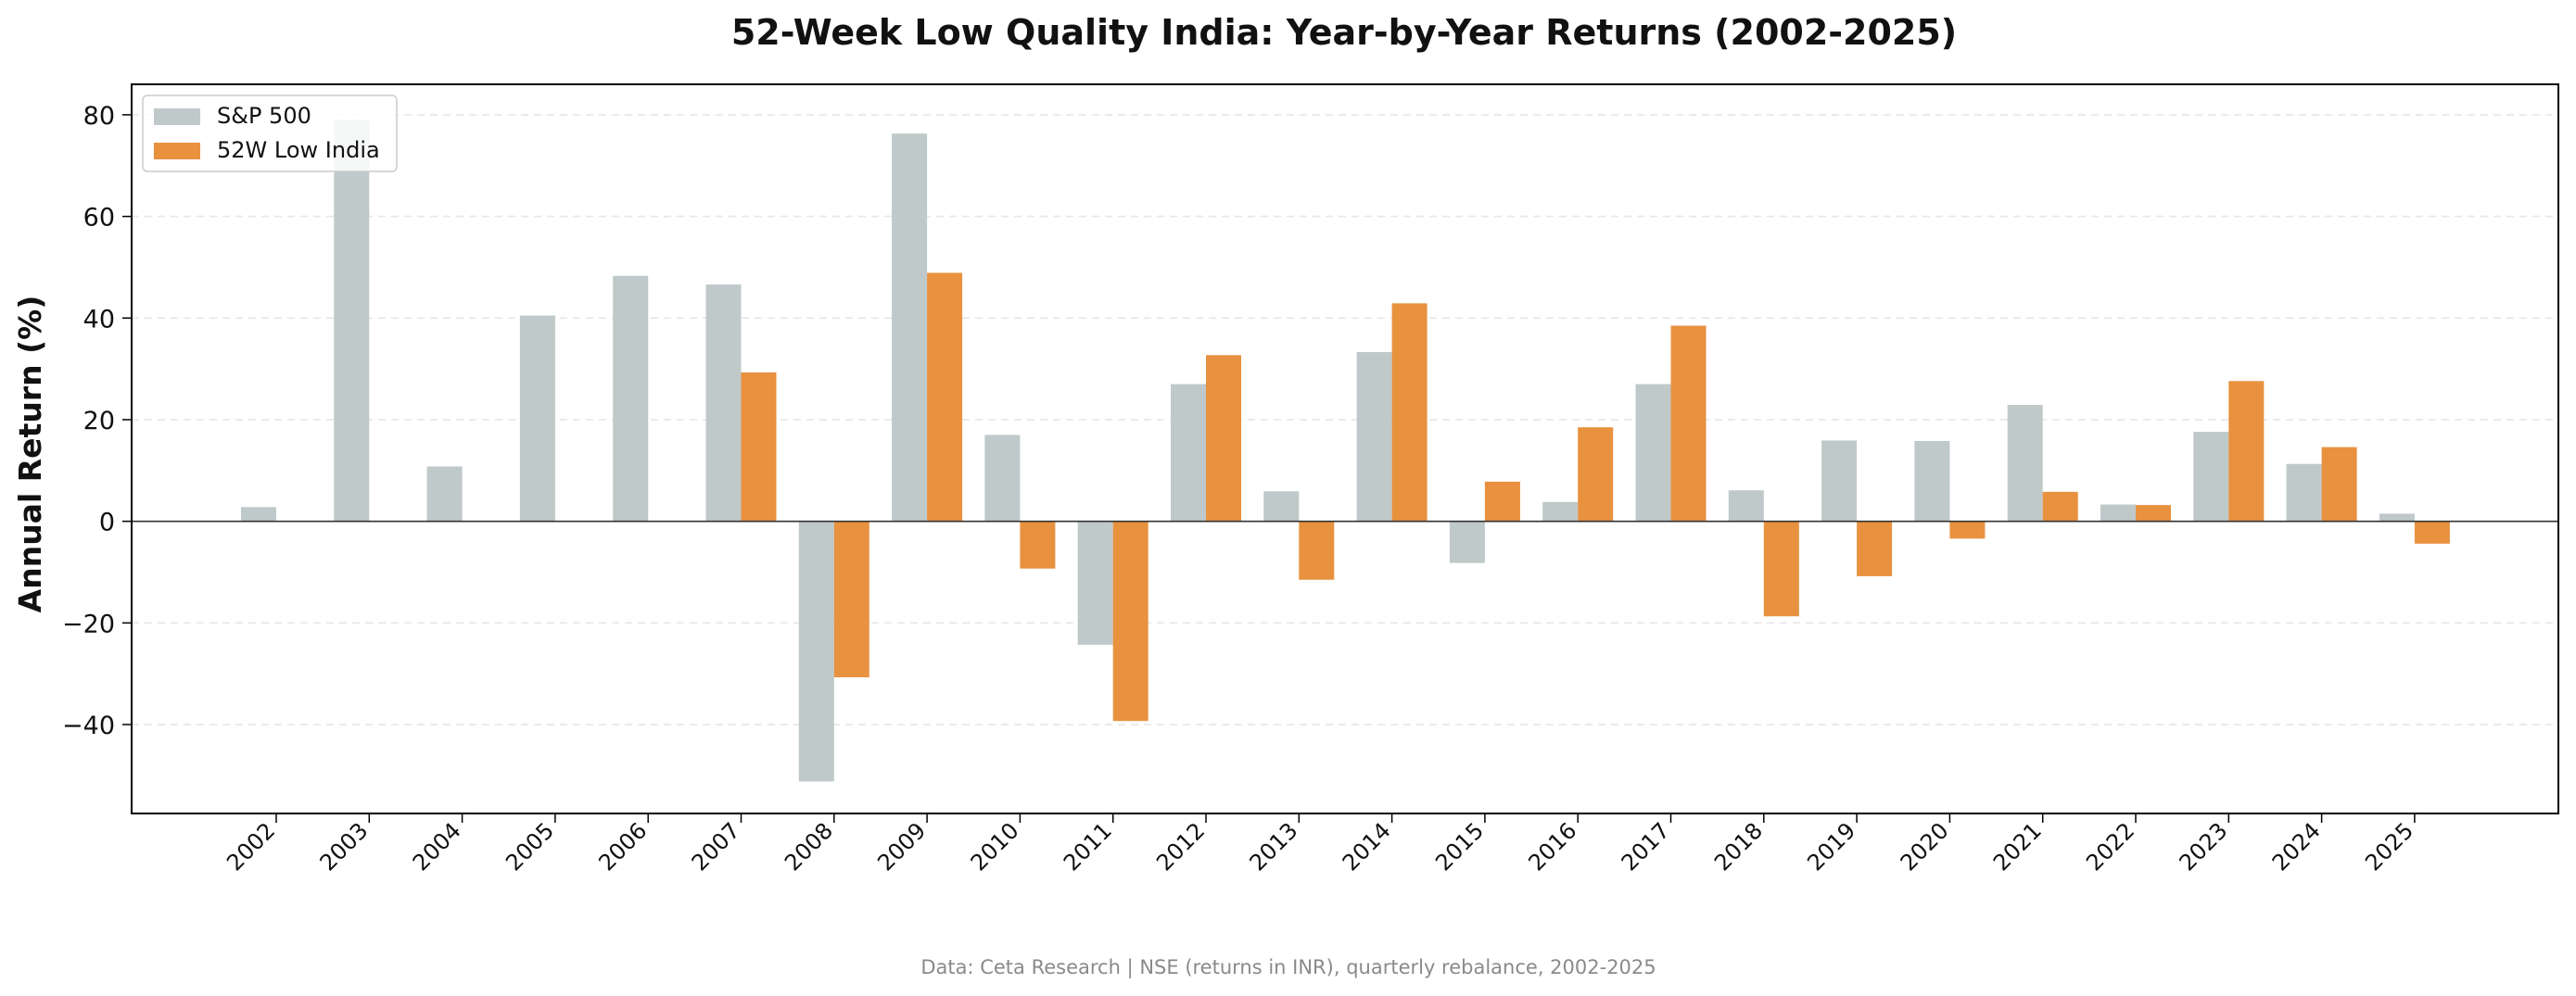  Describe the element at coordinates (2296, 847) in the screenshot. I see `x-tick-label: 2024` at that location.